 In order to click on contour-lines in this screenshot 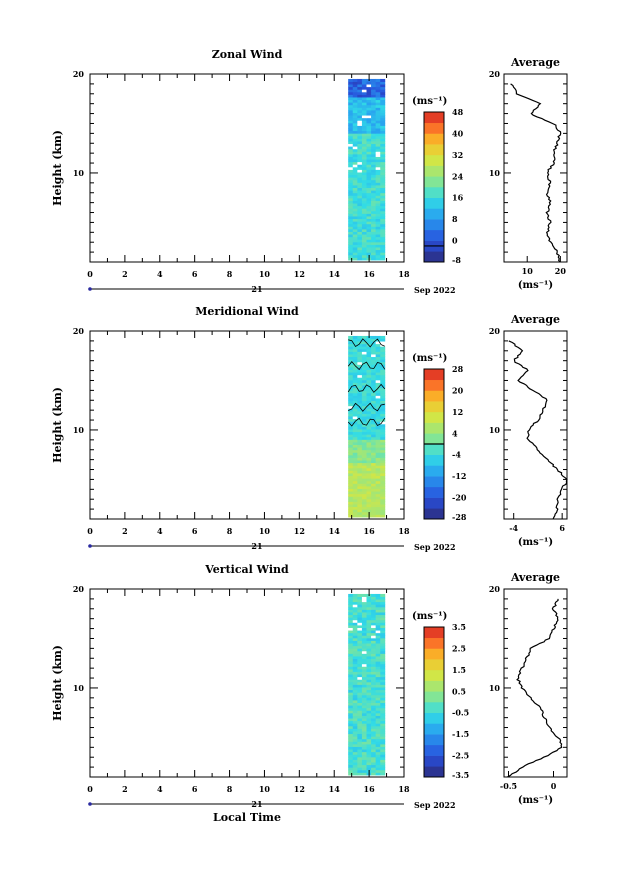, I will do `click(366, 382)`.